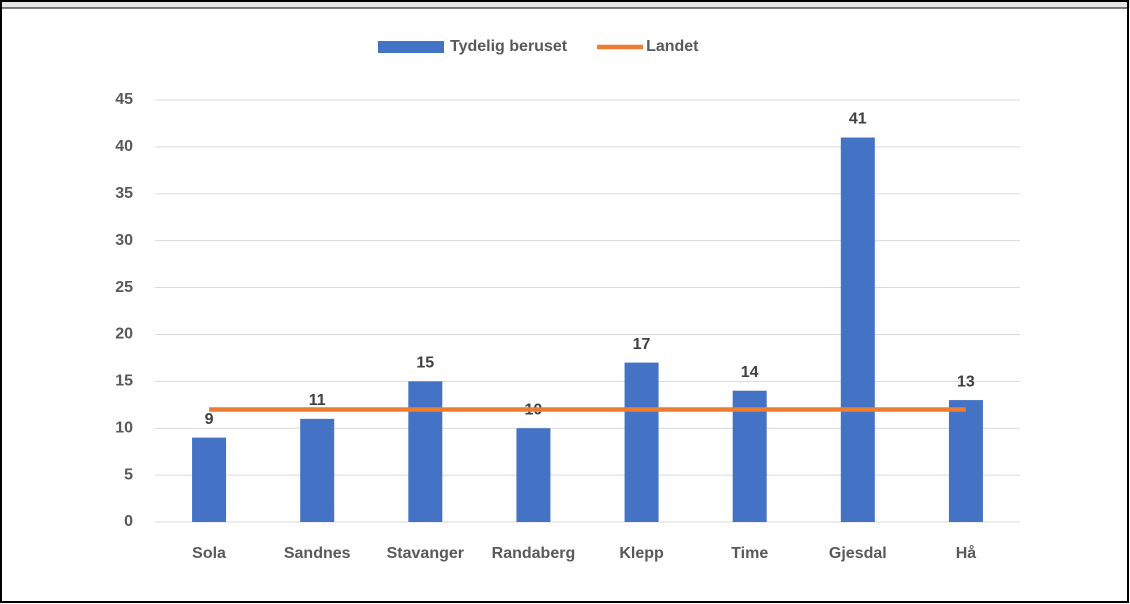  I want to click on x-tick-label: Time, so click(749, 553).